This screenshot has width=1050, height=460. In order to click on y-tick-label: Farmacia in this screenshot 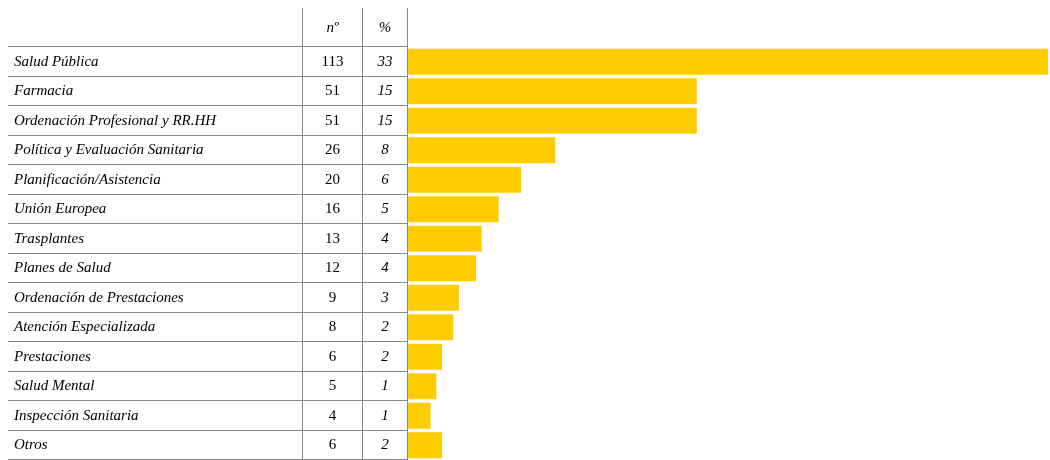, I will do `click(155, 91)`.